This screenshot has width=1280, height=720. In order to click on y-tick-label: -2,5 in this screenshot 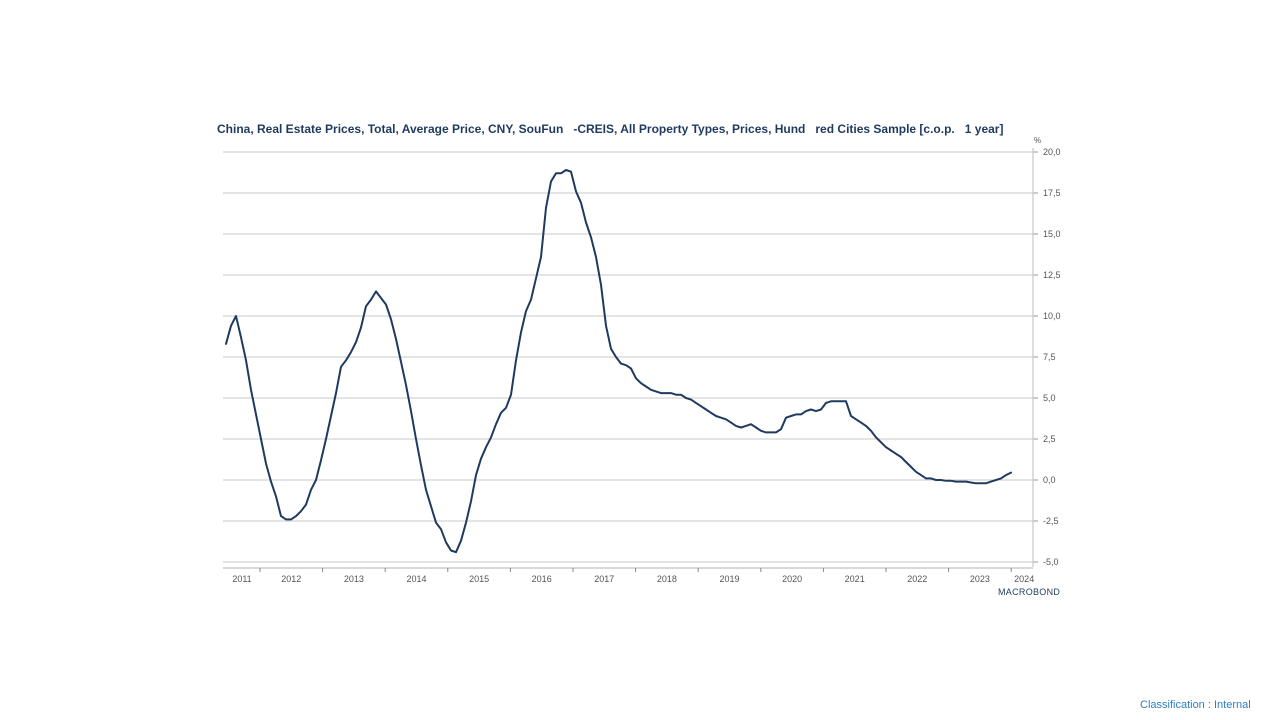, I will do `click(1051, 521)`.